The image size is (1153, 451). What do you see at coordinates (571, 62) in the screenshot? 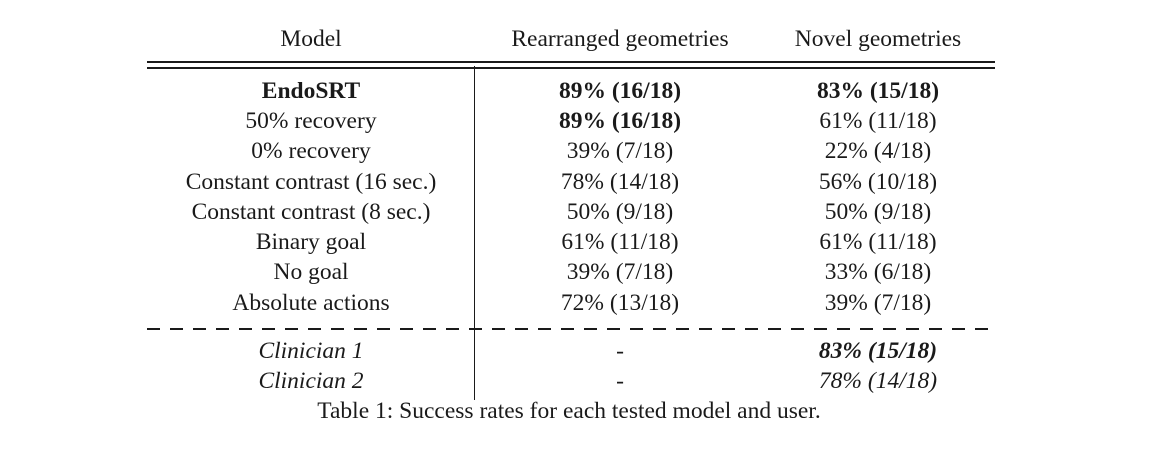
I see `header-rule-top` at bounding box center [571, 62].